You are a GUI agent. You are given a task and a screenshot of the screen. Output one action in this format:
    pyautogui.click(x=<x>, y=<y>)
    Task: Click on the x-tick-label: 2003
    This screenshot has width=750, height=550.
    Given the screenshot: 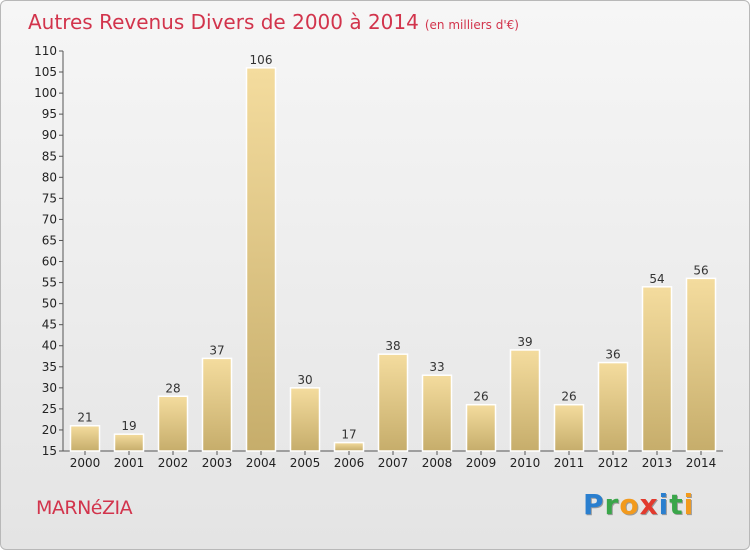 What is the action you would take?
    pyautogui.click(x=217, y=463)
    